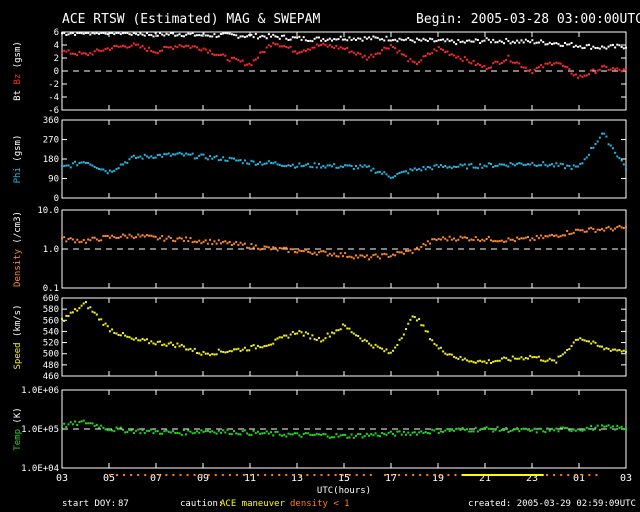  What do you see at coordinates (344, 60) in the screenshot?
I see `mag-series-bz` at bounding box center [344, 60].